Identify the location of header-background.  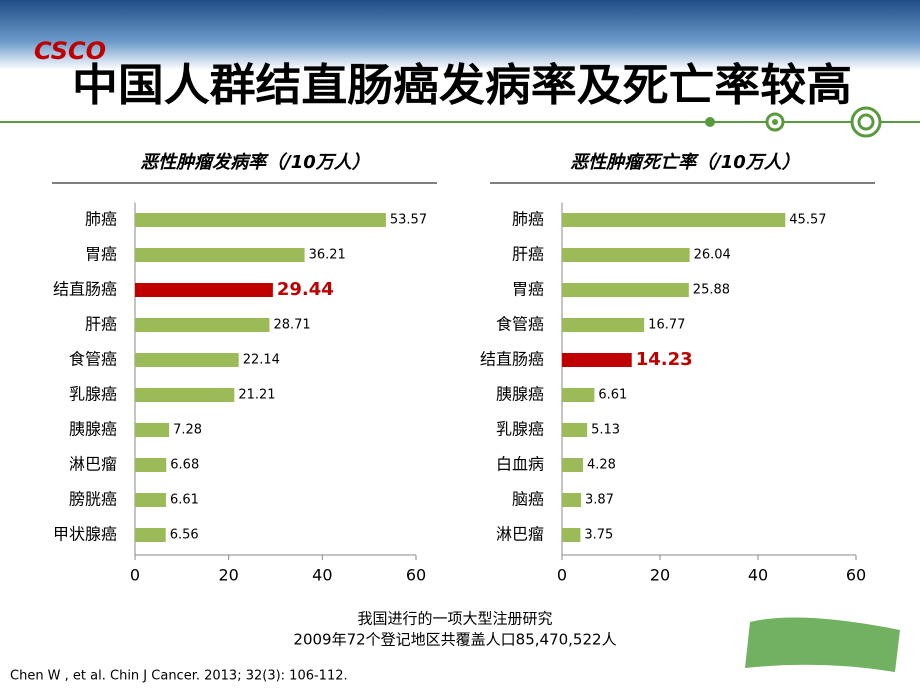
(460, 35).